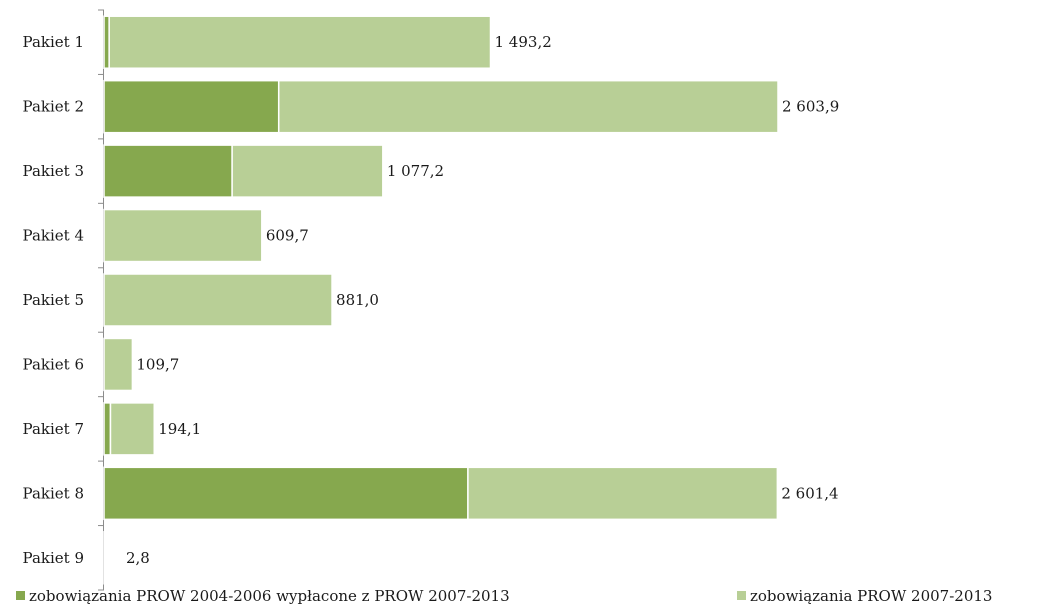 The image size is (1046, 605). What do you see at coordinates (138, 558) in the screenshot?
I see `value-label: 2,8` at bounding box center [138, 558].